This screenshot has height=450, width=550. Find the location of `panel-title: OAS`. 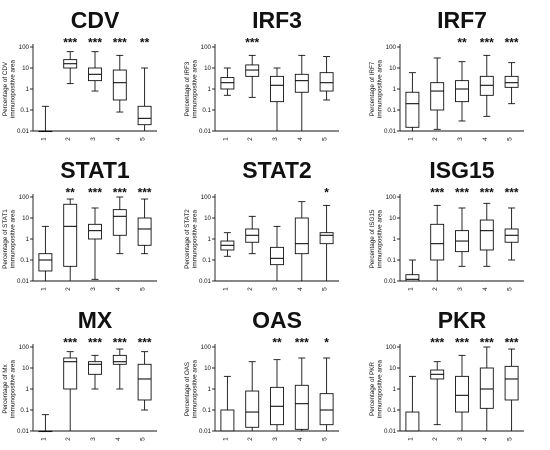

panel-title: OAS is located at coordinates (277, 320).